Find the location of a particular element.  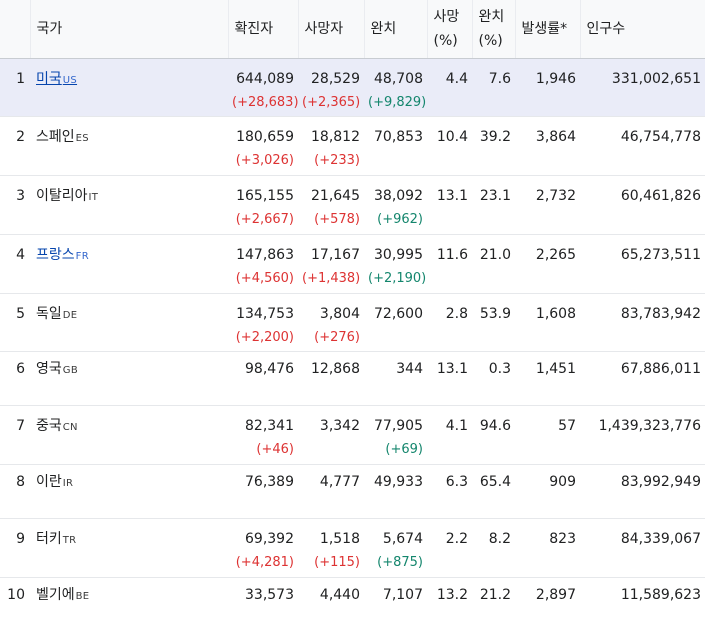

confirmed-cell: 147,863 (+4,560) is located at coordinates (263, 263).